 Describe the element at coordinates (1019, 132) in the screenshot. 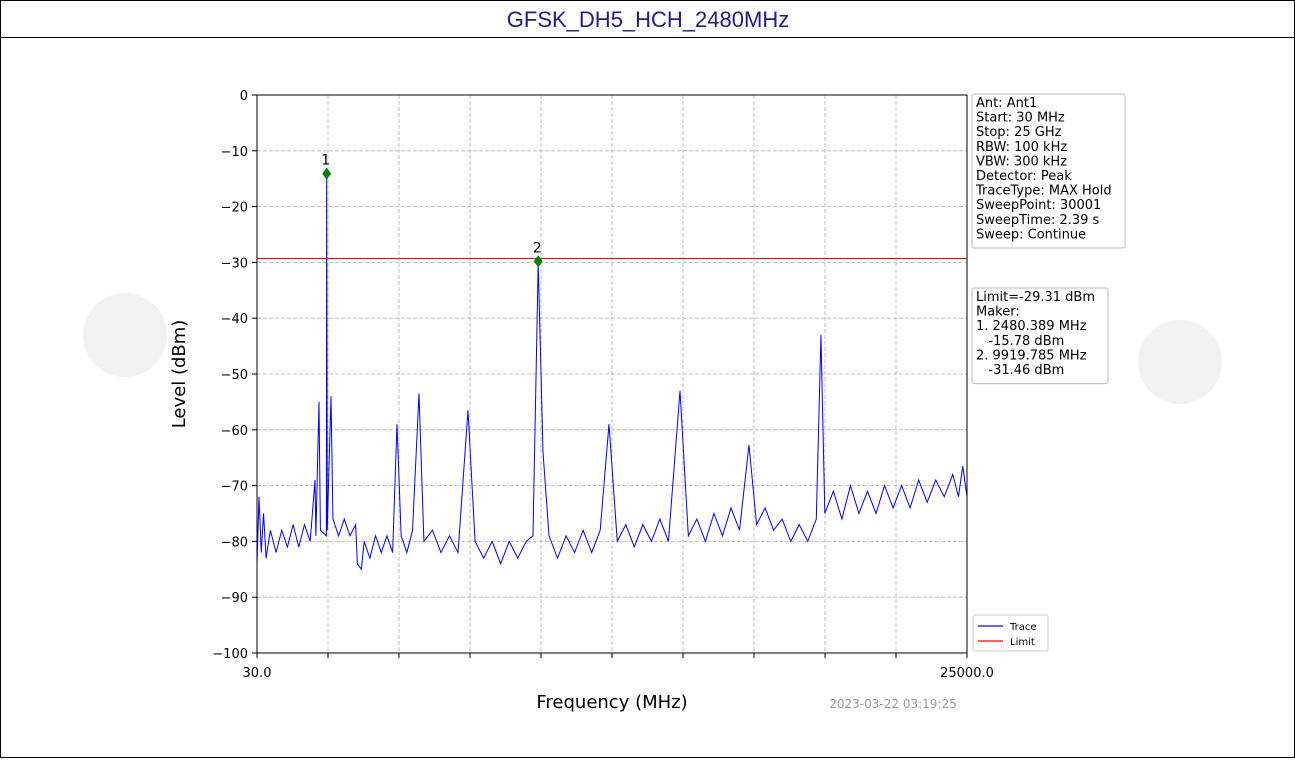

I see `info-line: Stop: 25 GHz` at that location.